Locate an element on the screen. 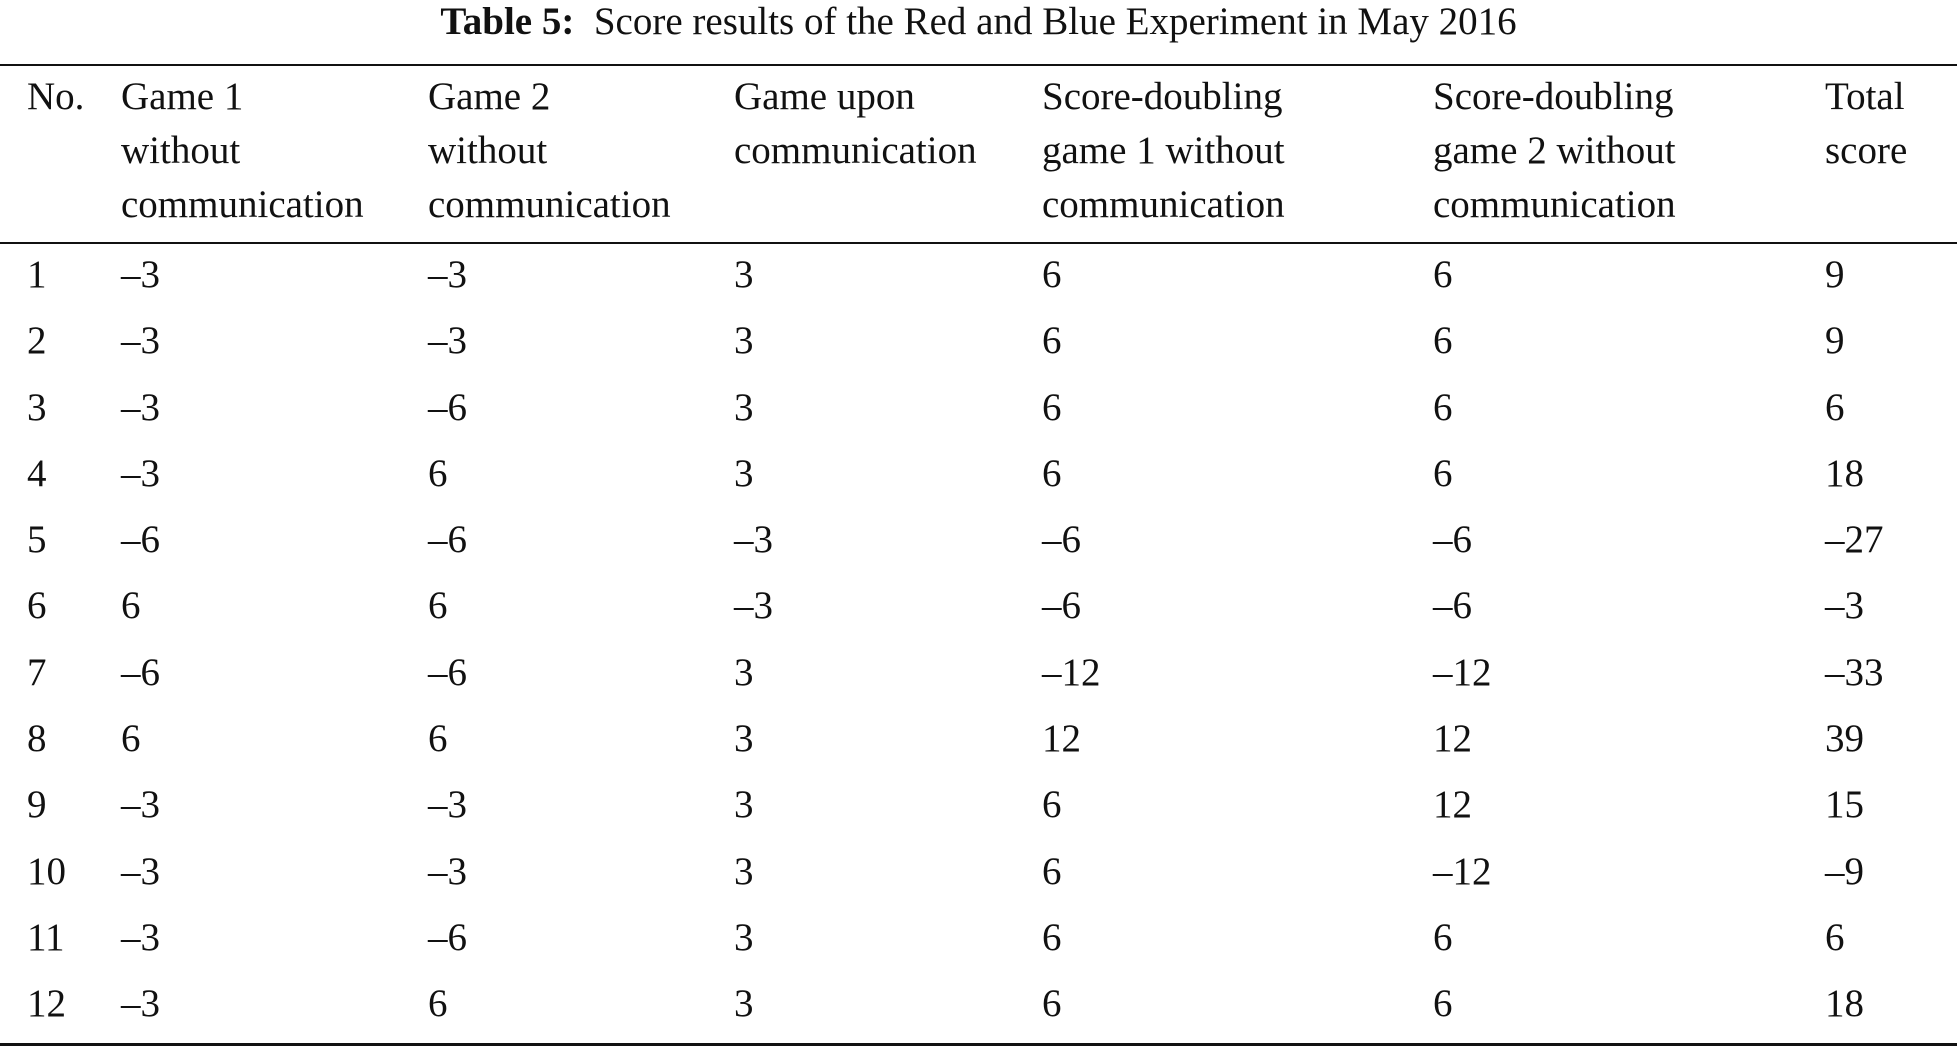 Image resolution: width=1957 pixels, height=1048 pixels. table-row: 8 6 6 3 12 12 39 is located at coordinates (978, 739).